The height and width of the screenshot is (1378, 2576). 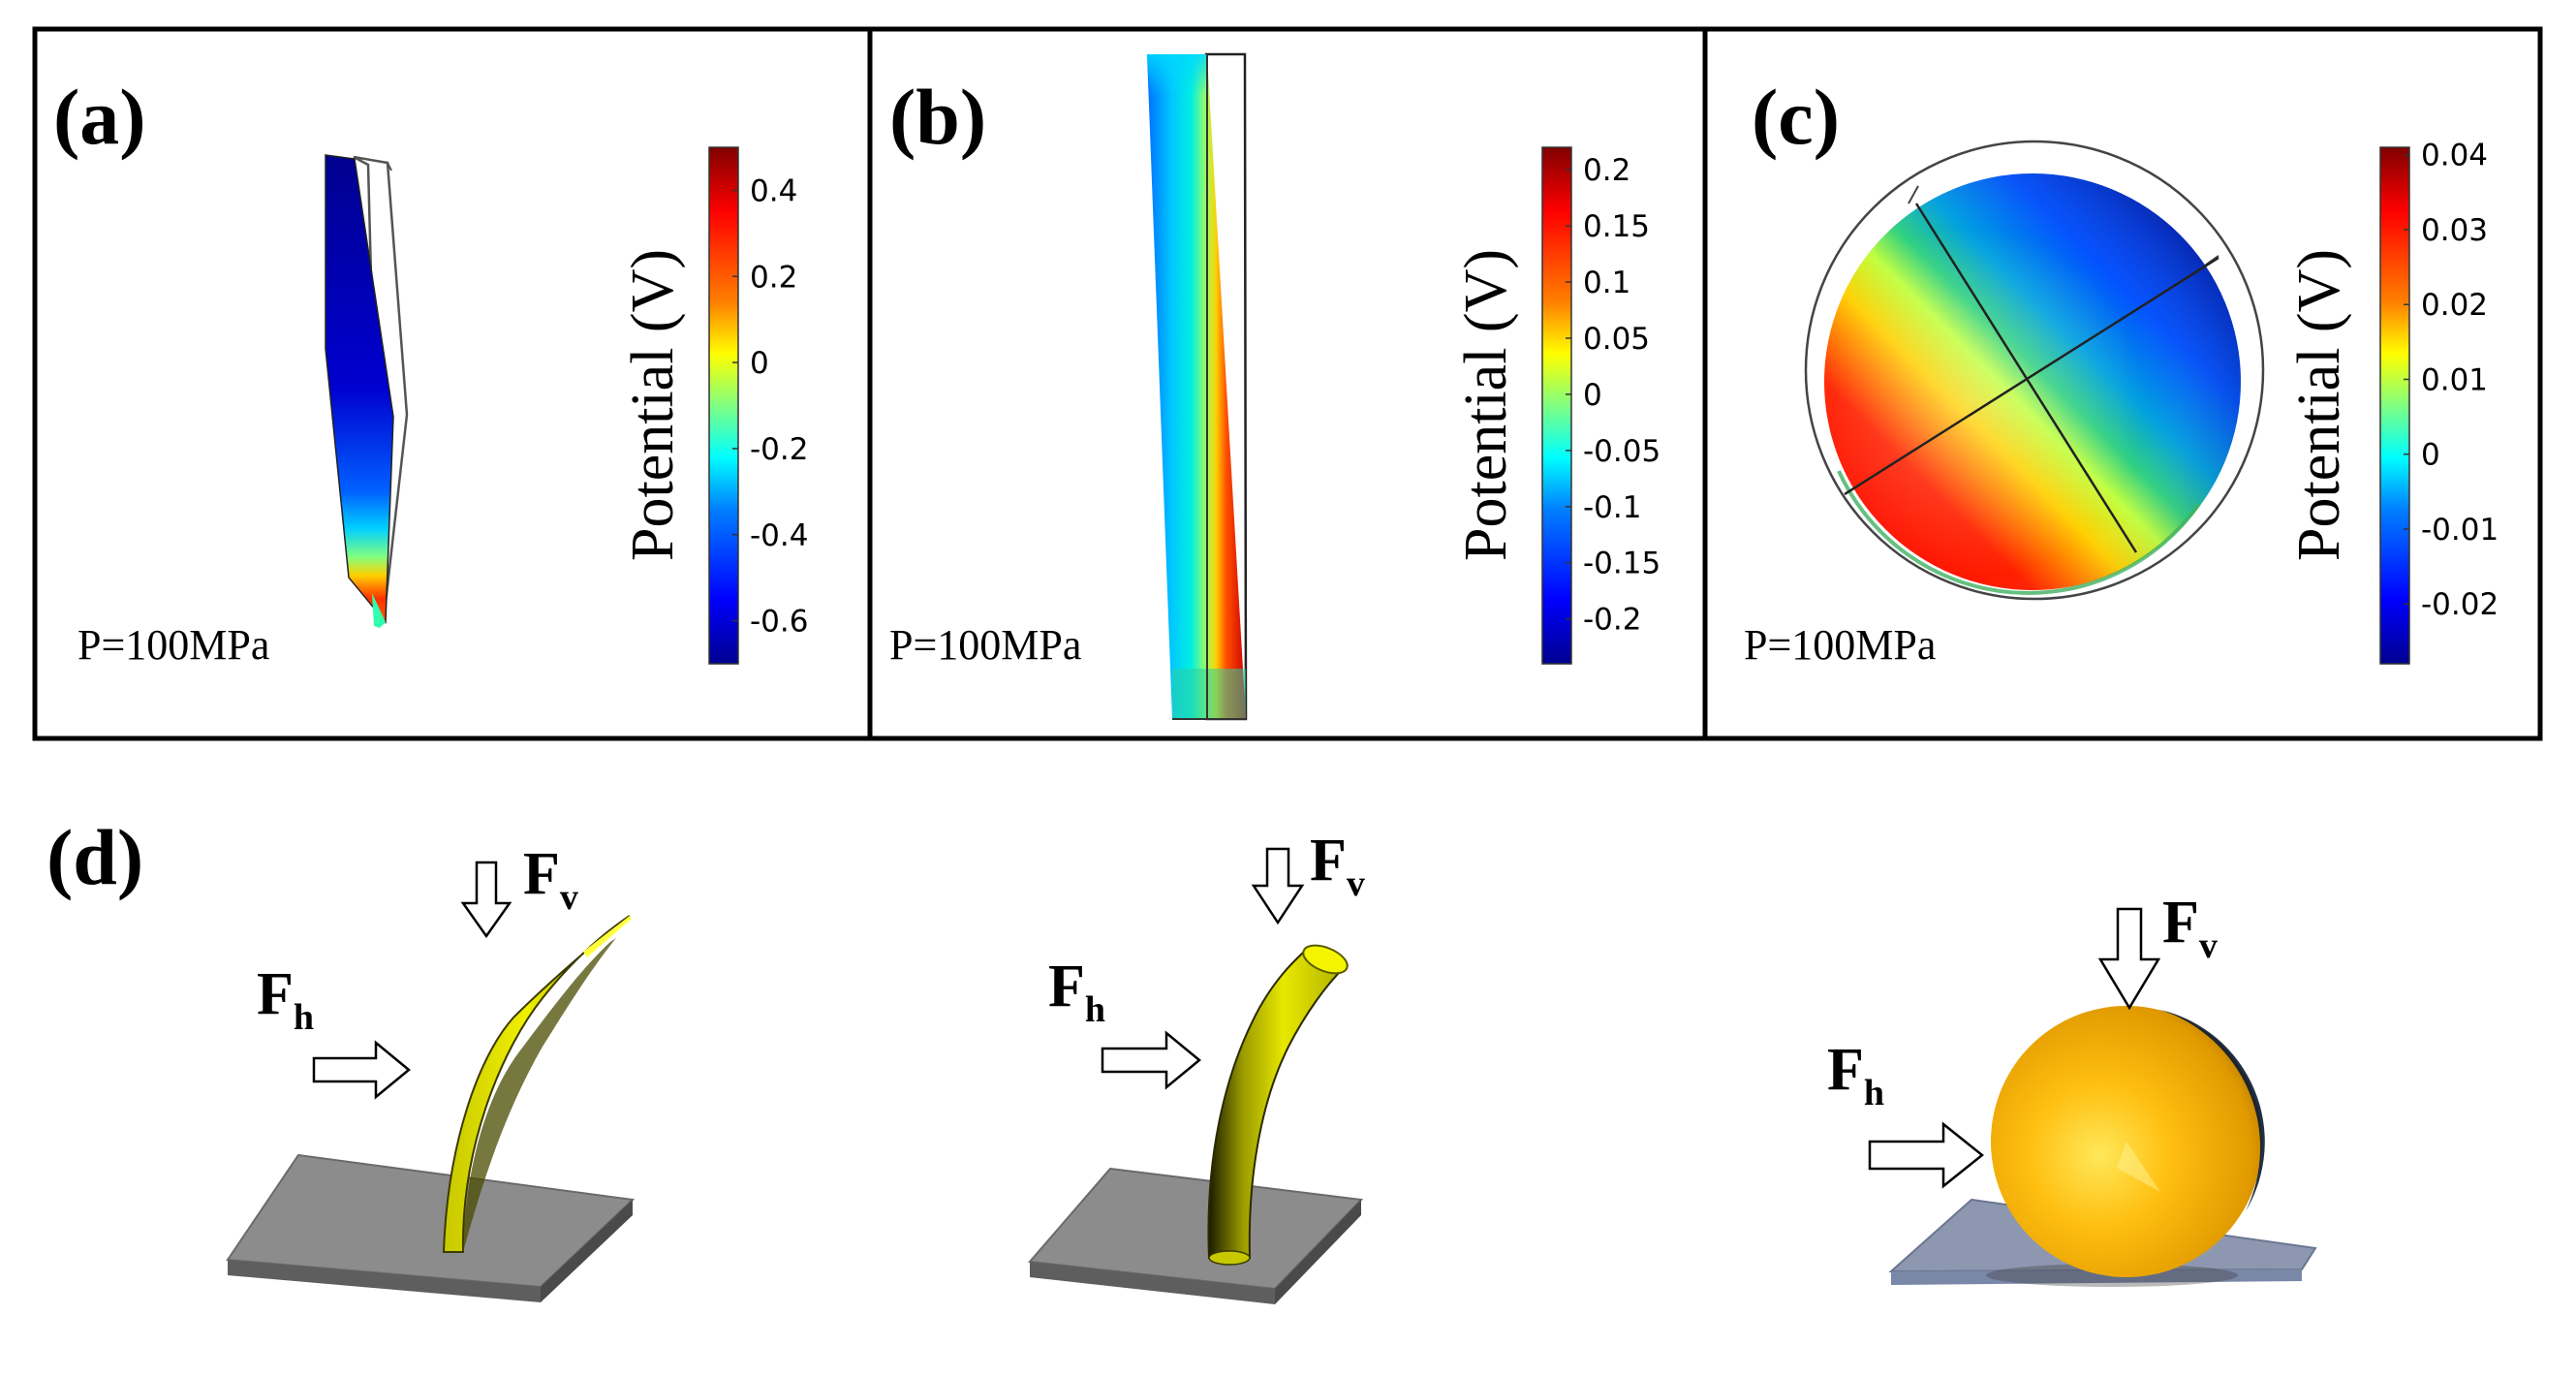 What do you see at coordinates (1621, 451) in the screenshot?
I see `colorbar-tick-label: -0.05` at bounding box center [1621, 451].